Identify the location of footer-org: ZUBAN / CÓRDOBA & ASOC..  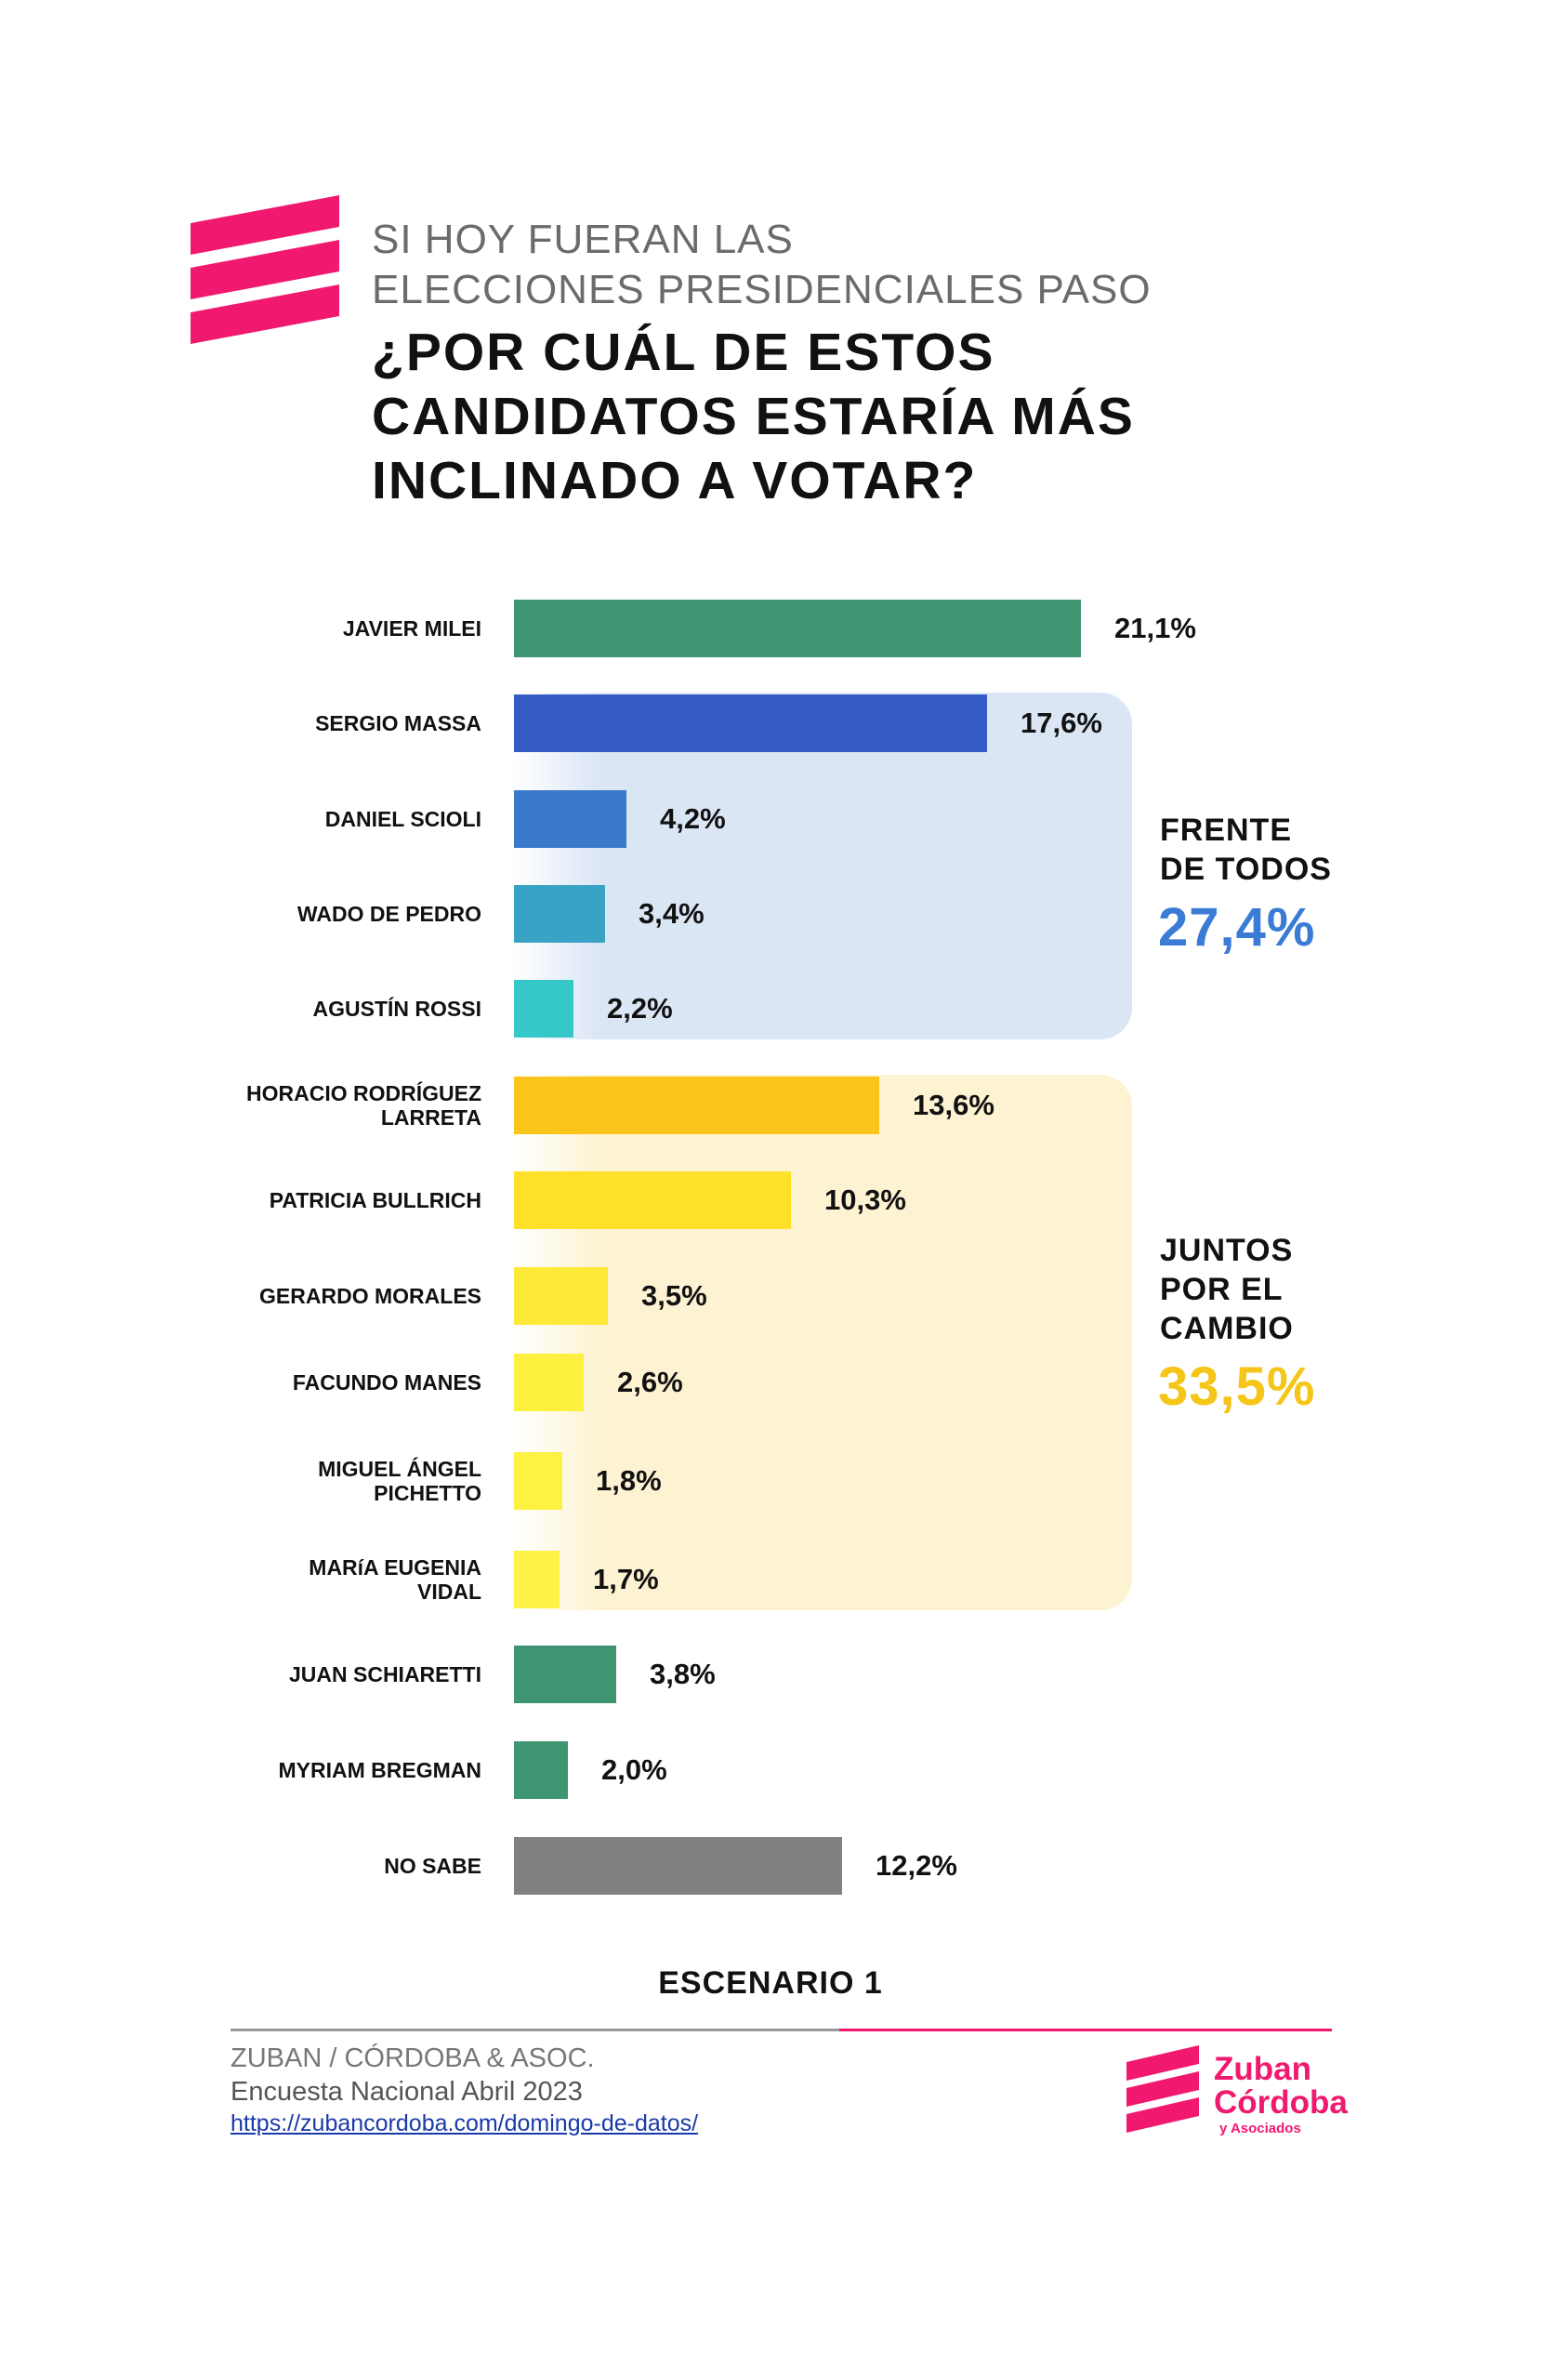
(412, 2058).